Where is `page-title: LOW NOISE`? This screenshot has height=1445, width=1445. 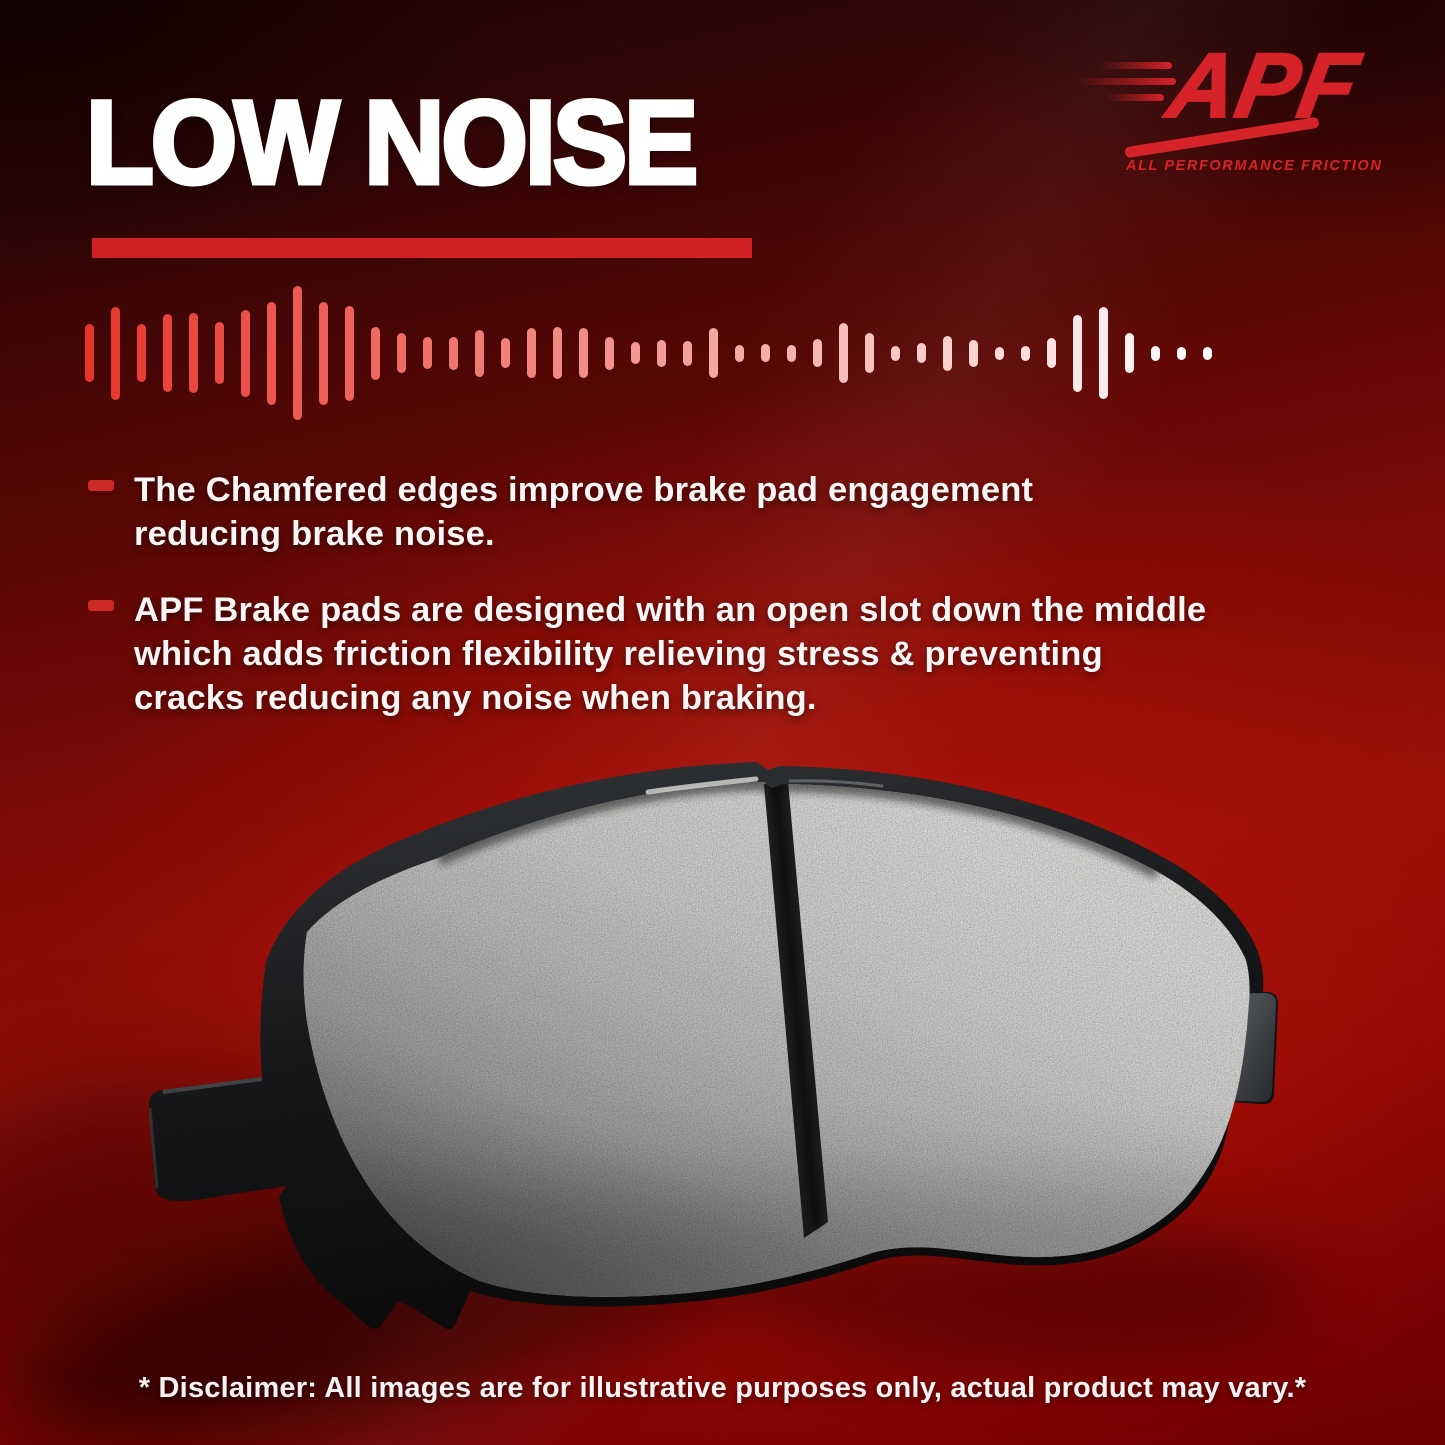 page-title: LOW NOISE is located at coordinates (392, 143).